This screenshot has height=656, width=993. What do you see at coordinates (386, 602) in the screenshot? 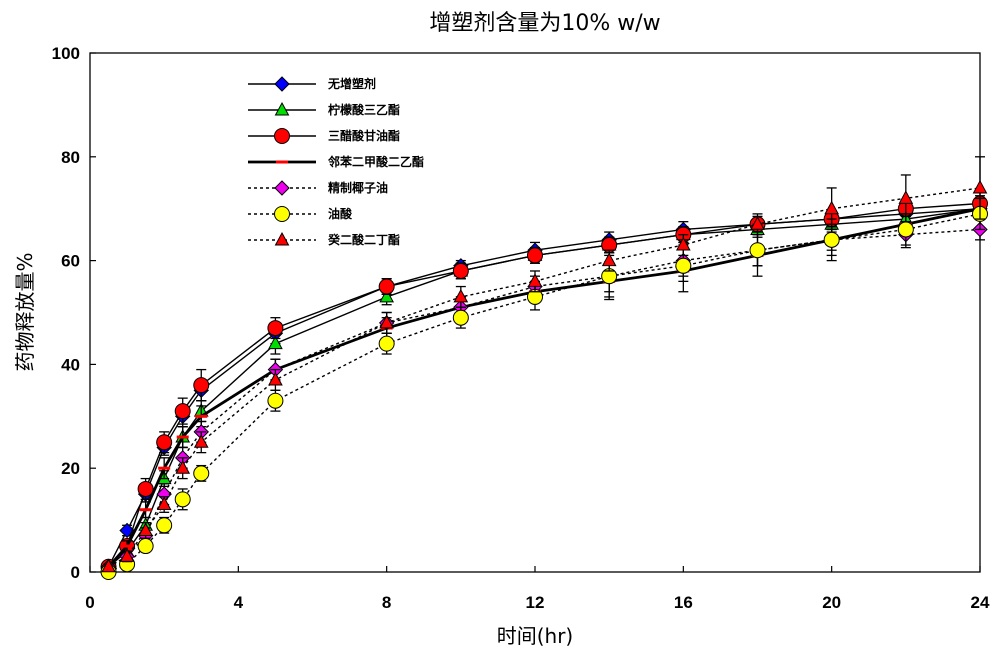
I see `x-tick-label: 8` at bounding box center [386, 602].